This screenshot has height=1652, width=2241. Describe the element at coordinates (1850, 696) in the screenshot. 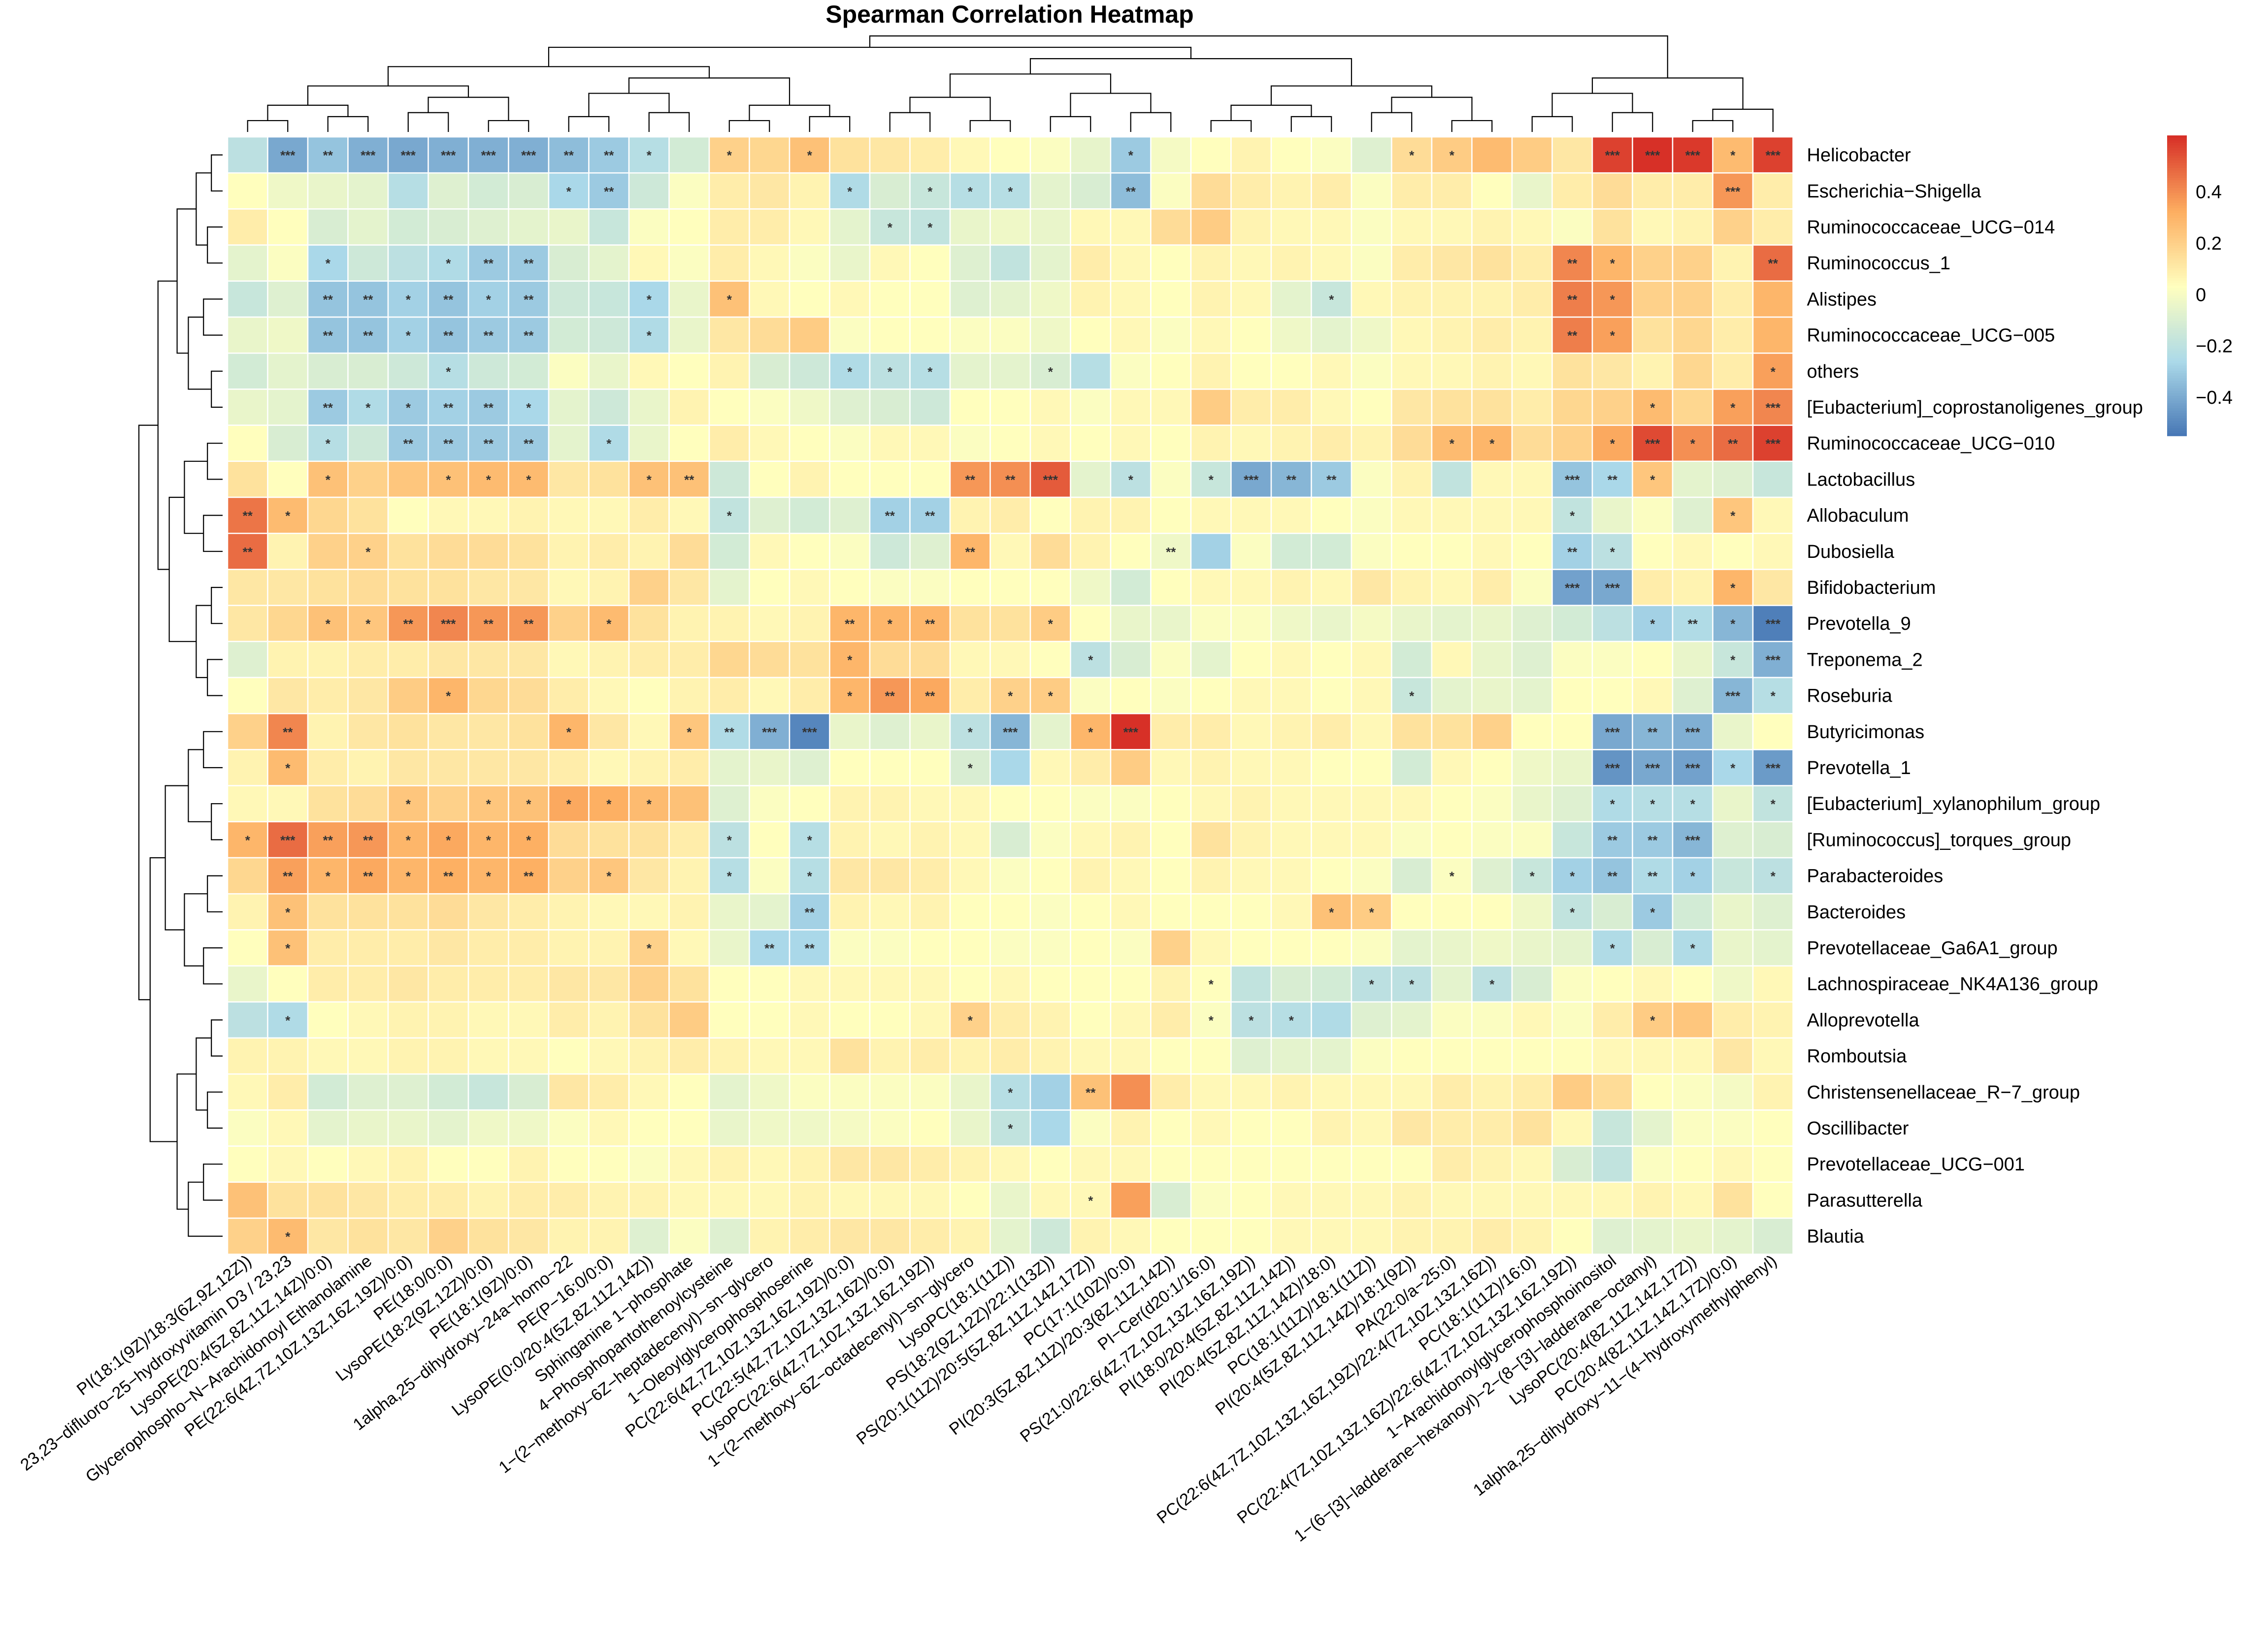

I see `row-label: Roseburia` at that location.